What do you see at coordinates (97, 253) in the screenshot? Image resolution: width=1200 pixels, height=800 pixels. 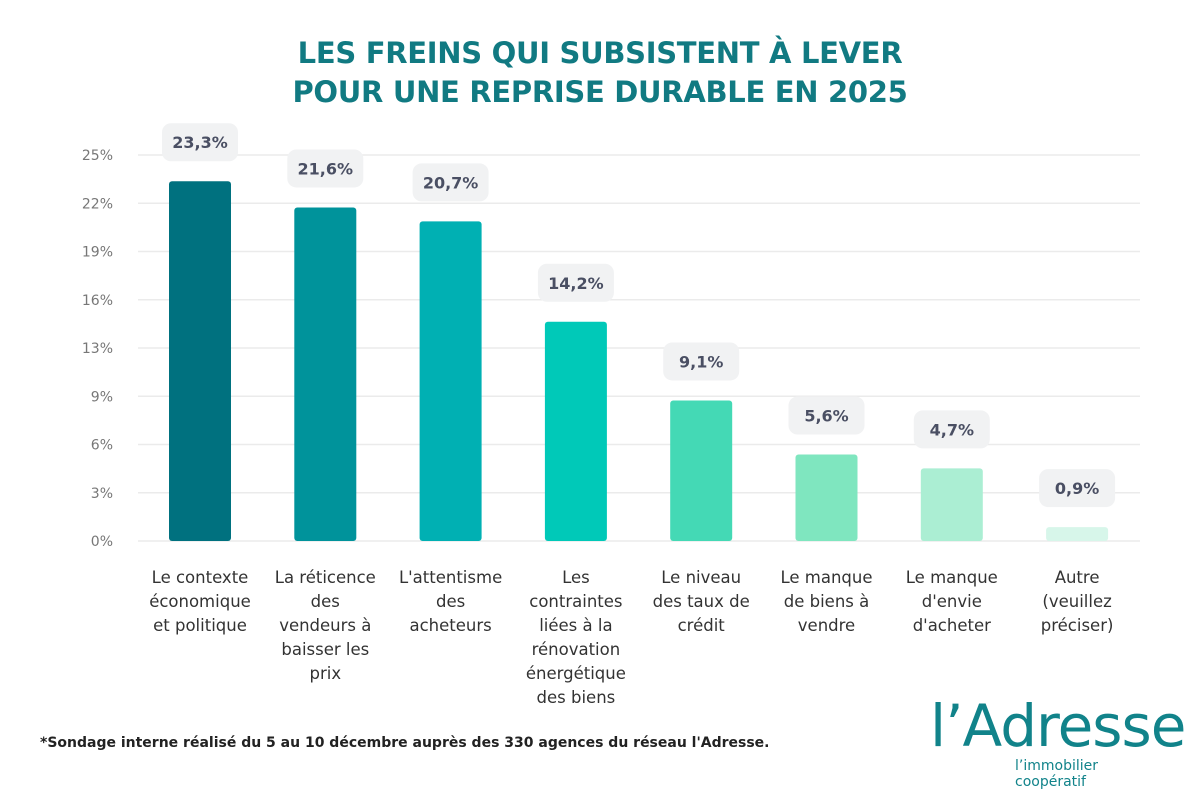 I see `y-tick-label: 19%` at bounding box center [97, 253].